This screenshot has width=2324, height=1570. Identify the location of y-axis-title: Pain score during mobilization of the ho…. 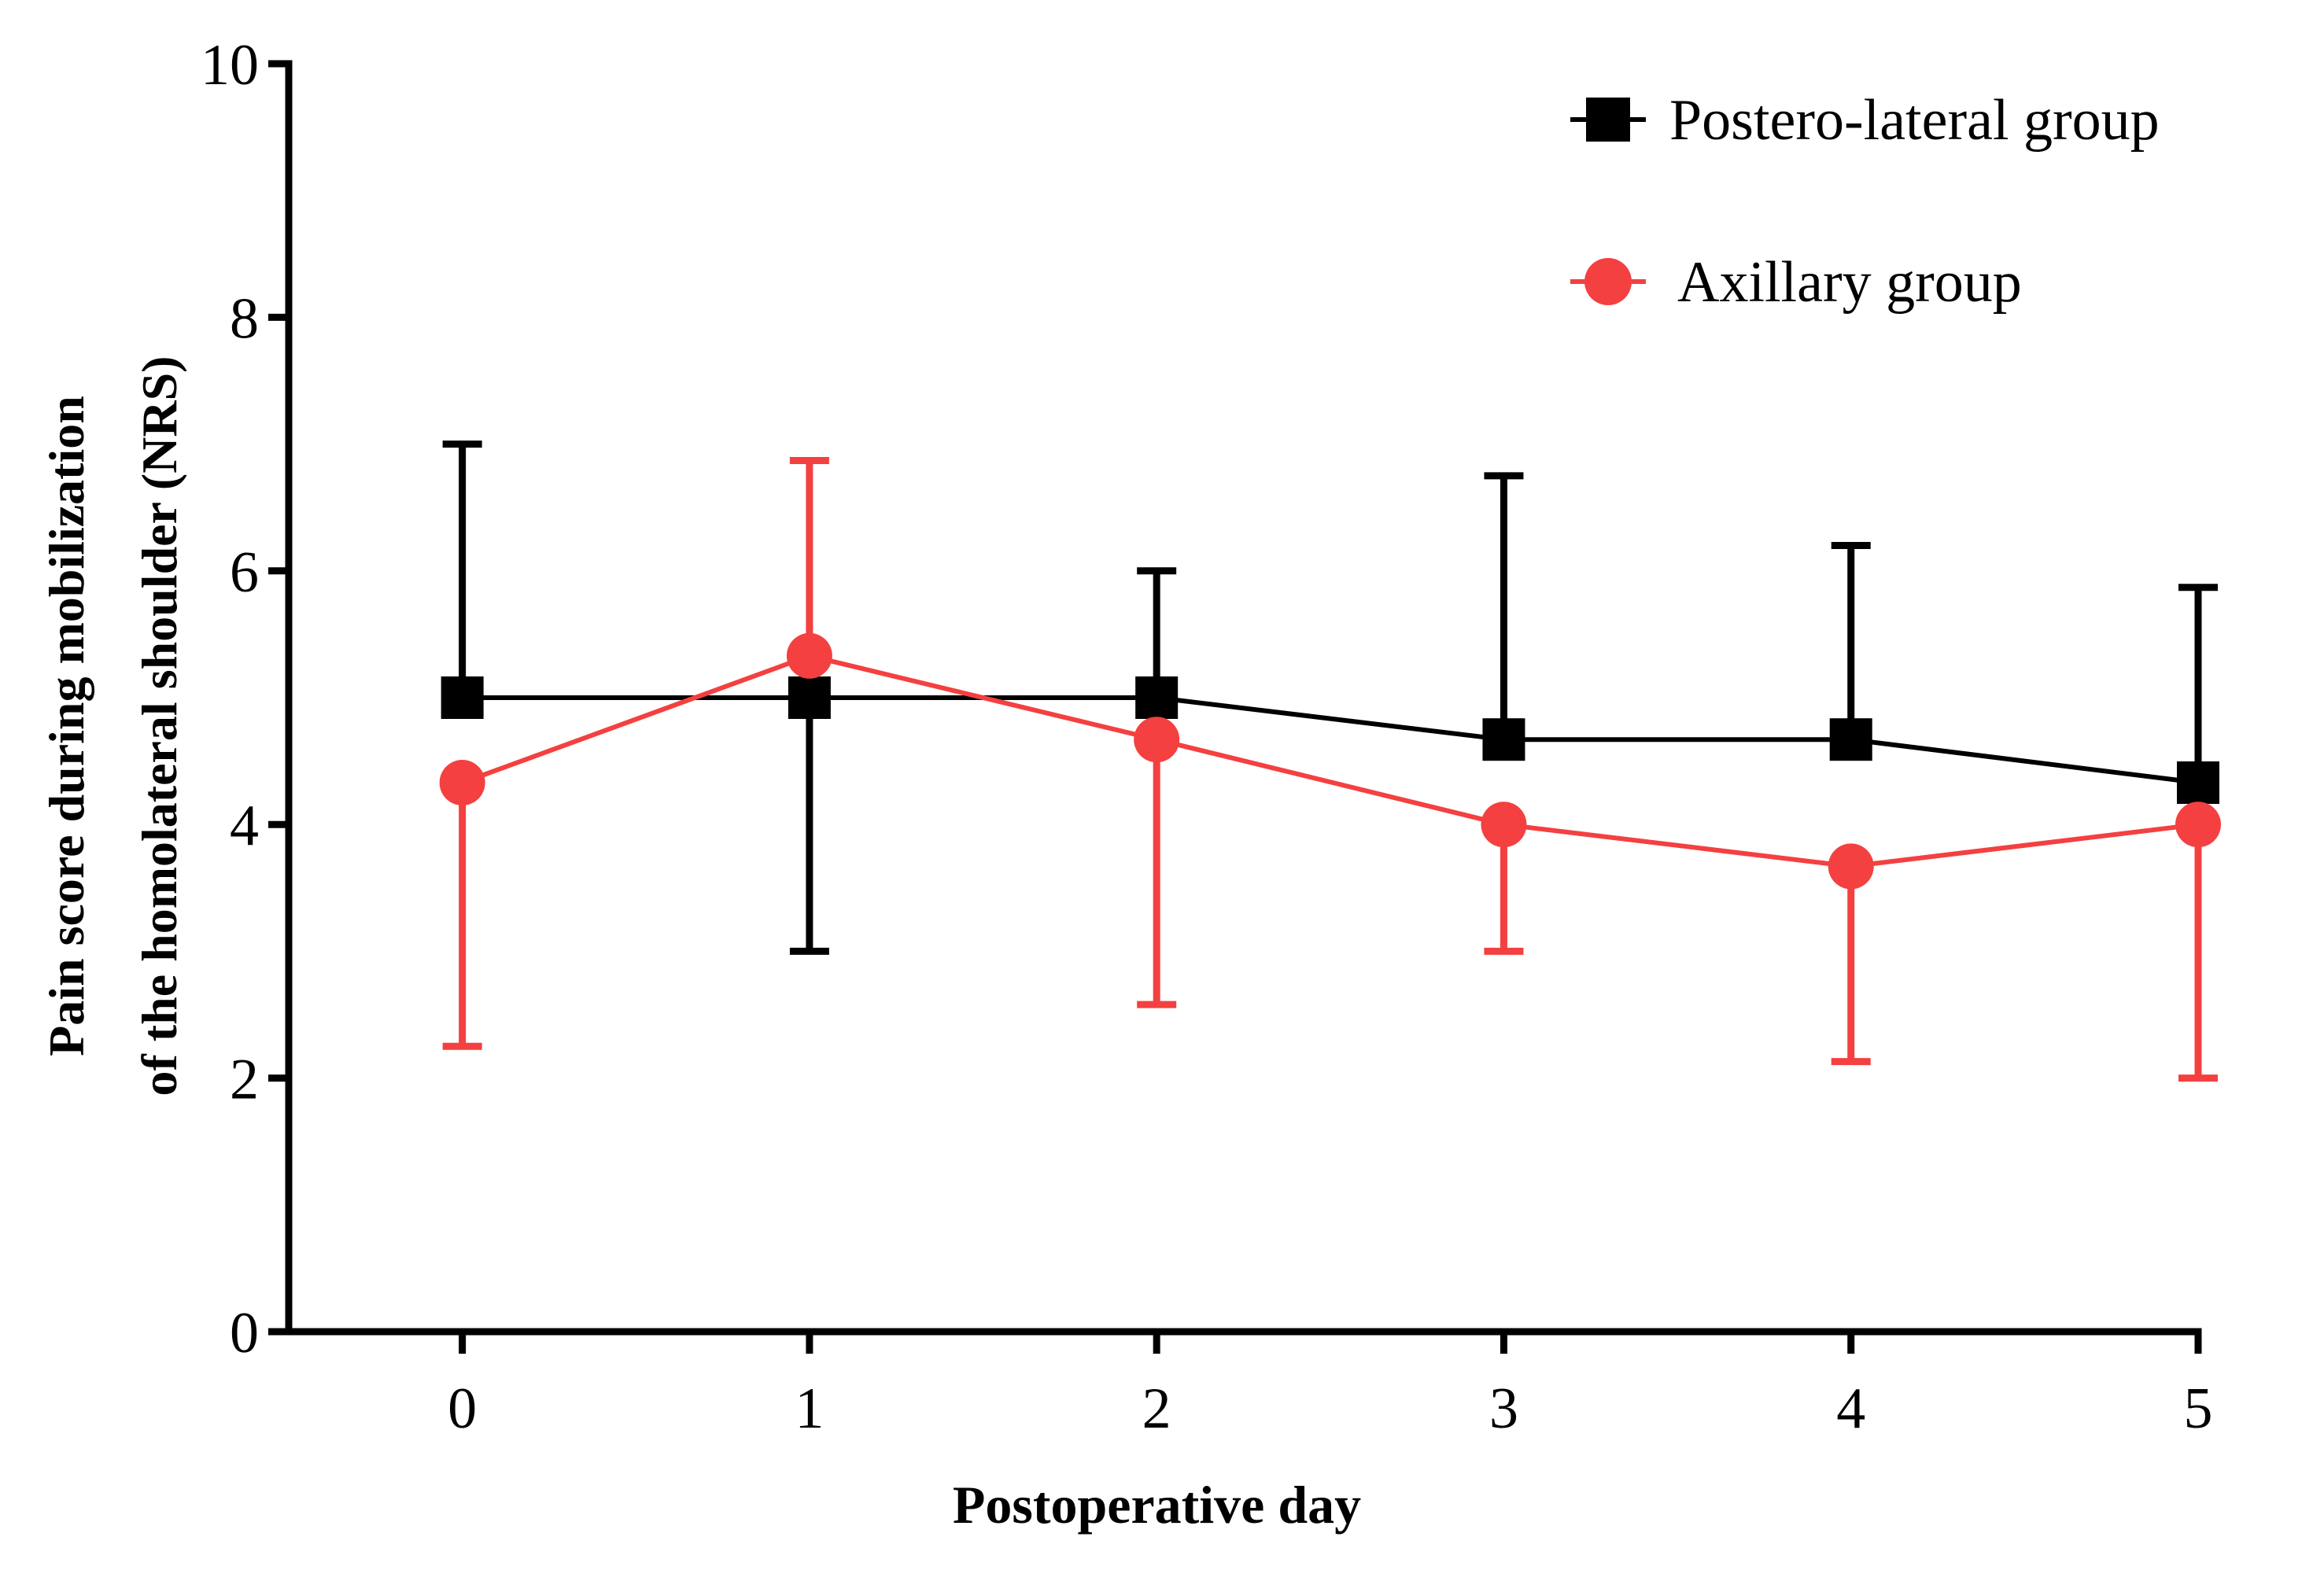
(113, 726).